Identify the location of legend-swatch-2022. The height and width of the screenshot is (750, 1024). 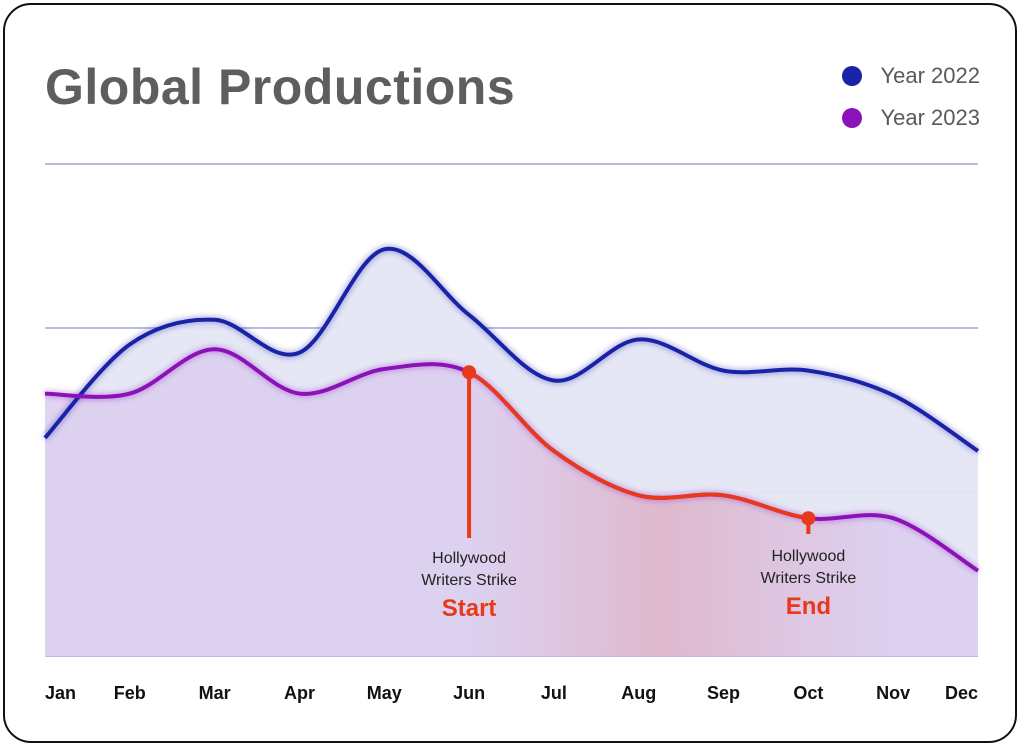
(852, 76).